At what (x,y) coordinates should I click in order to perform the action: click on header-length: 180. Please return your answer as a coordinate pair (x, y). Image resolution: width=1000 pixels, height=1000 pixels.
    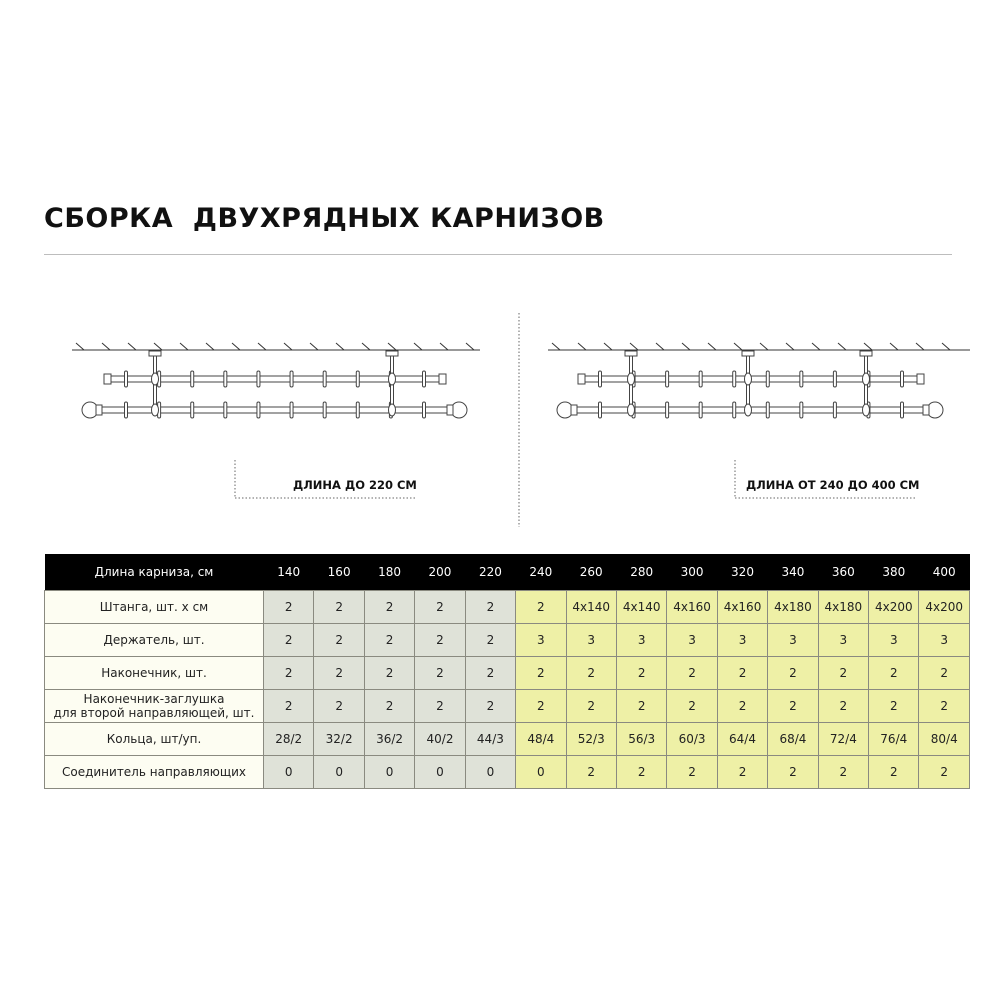
    Looking at the image, I should click on (389, 572).